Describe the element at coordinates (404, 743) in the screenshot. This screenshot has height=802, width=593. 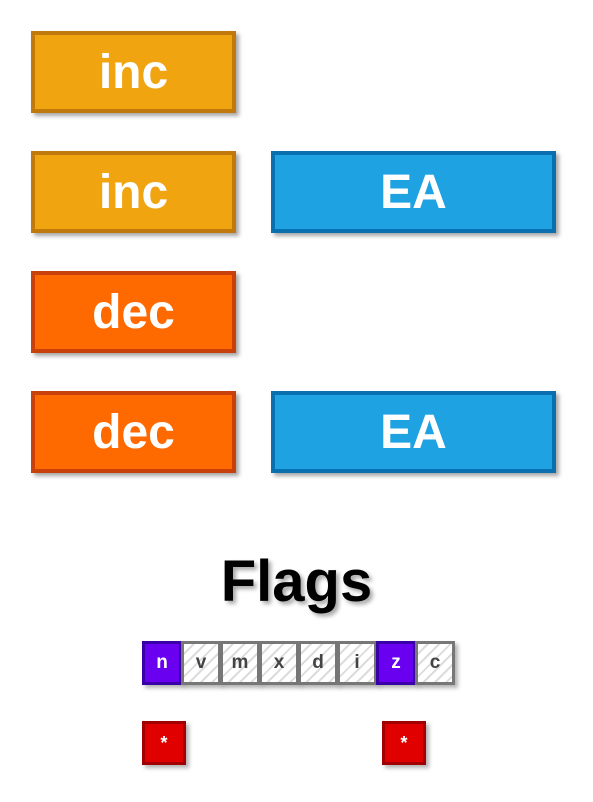
I see `flag-z-affected-marker: *` at that location.